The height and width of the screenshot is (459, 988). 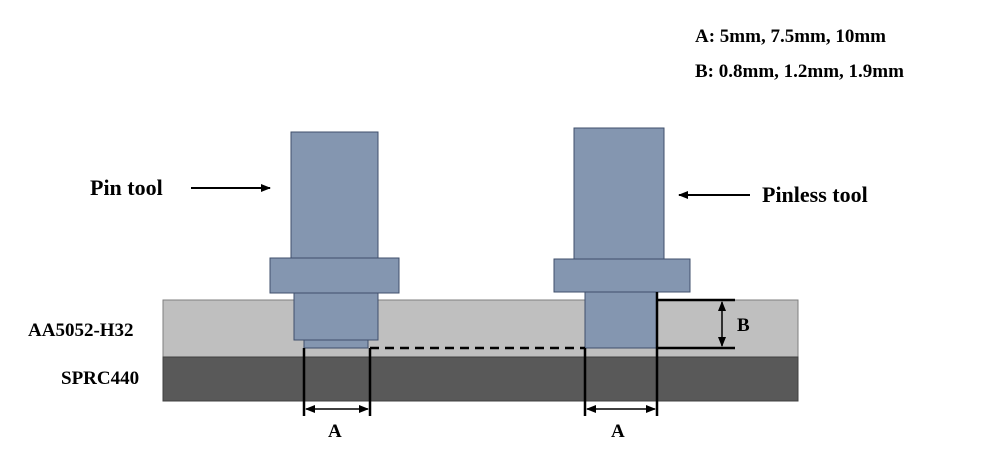 What do you see at coordinates (621, 354) in the screenshot?
I see `dimension-a-right` at bounding box center [621, 354].